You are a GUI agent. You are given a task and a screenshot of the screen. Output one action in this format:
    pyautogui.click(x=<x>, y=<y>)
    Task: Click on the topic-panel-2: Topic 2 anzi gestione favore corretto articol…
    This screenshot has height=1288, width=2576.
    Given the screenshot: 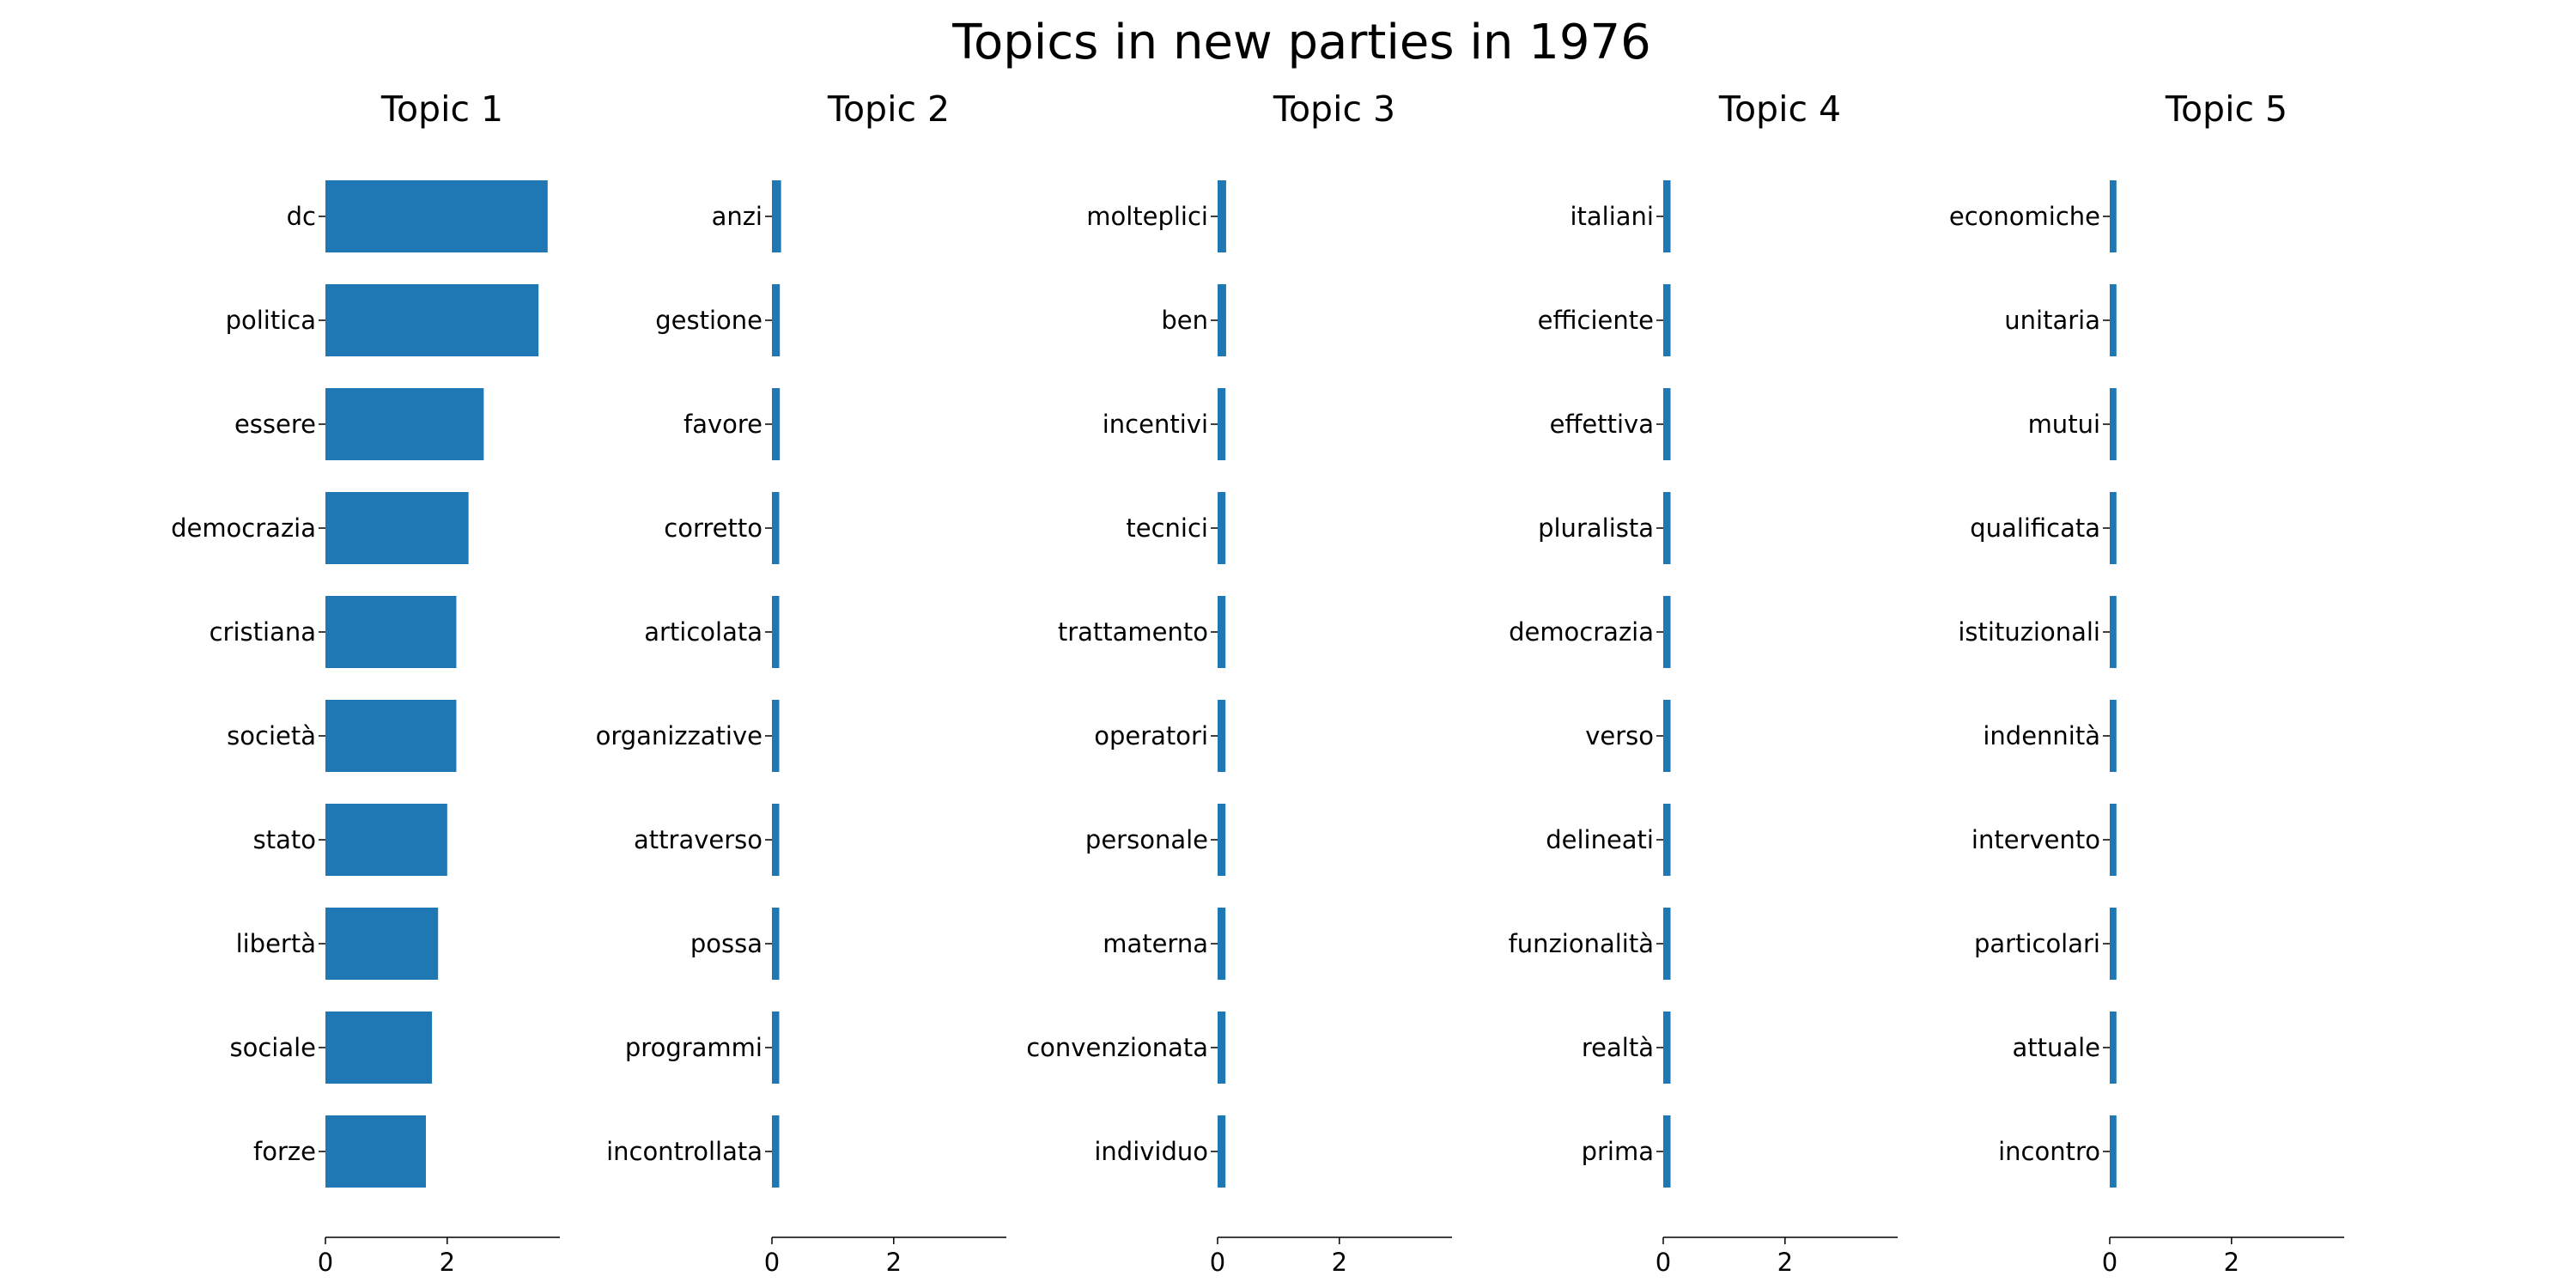 What is the action you would take?
    pyautogui.click(x=801, y=682)
    